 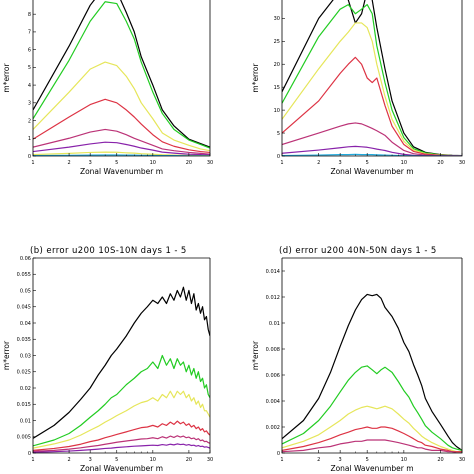 I want to click on y-tick-label: 6, so click(x=29, y=50).